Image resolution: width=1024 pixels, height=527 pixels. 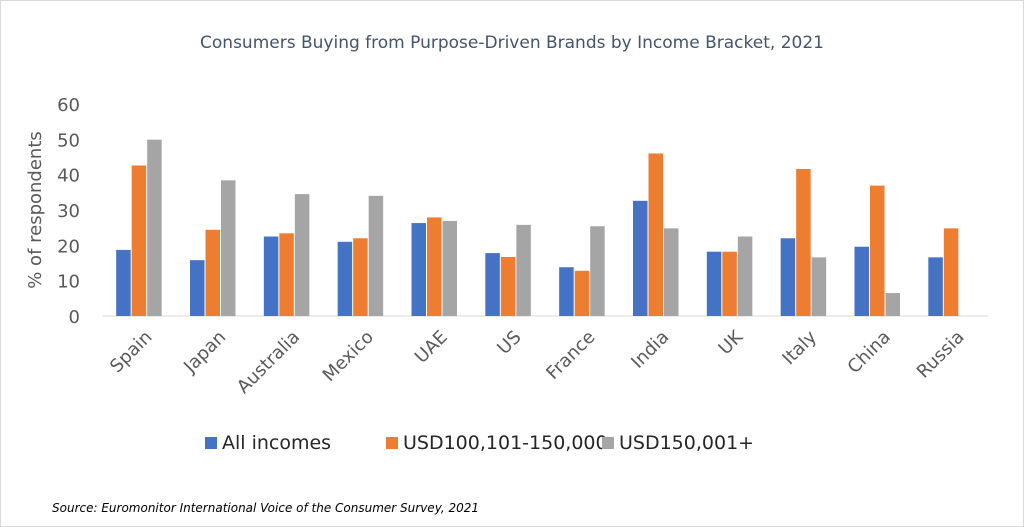 I want to click on y-axis-label: % of respondents, so click(x=35, y=210).